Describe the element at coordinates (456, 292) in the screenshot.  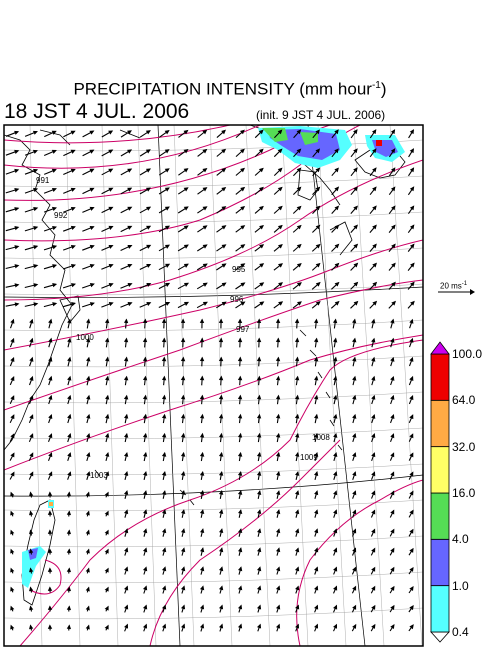
I see `vector-reference-arrow` at that location.